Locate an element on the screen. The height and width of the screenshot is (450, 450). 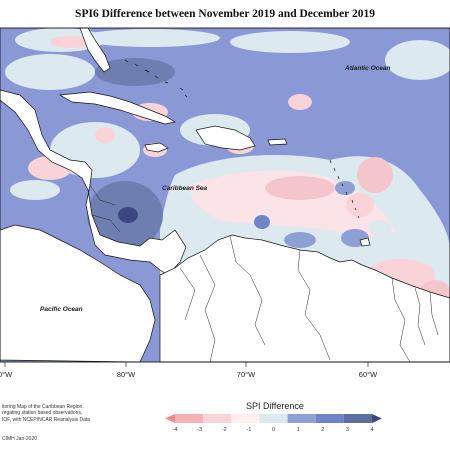
atlantic-ocean-label: Atlantic Ocean is located at coordinates (367, 68).